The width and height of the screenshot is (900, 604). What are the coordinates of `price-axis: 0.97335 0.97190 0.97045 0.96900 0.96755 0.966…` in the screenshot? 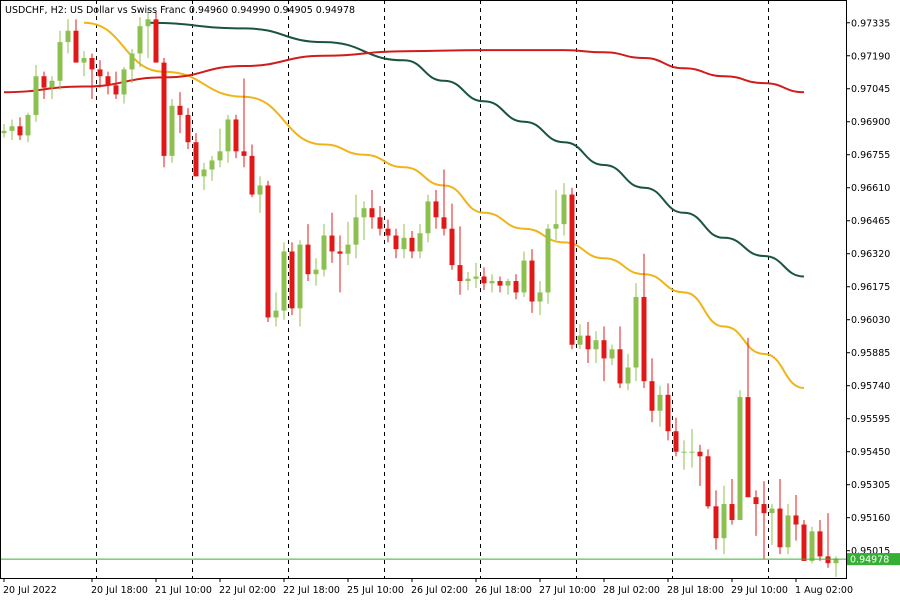 It's located at (868, 287).